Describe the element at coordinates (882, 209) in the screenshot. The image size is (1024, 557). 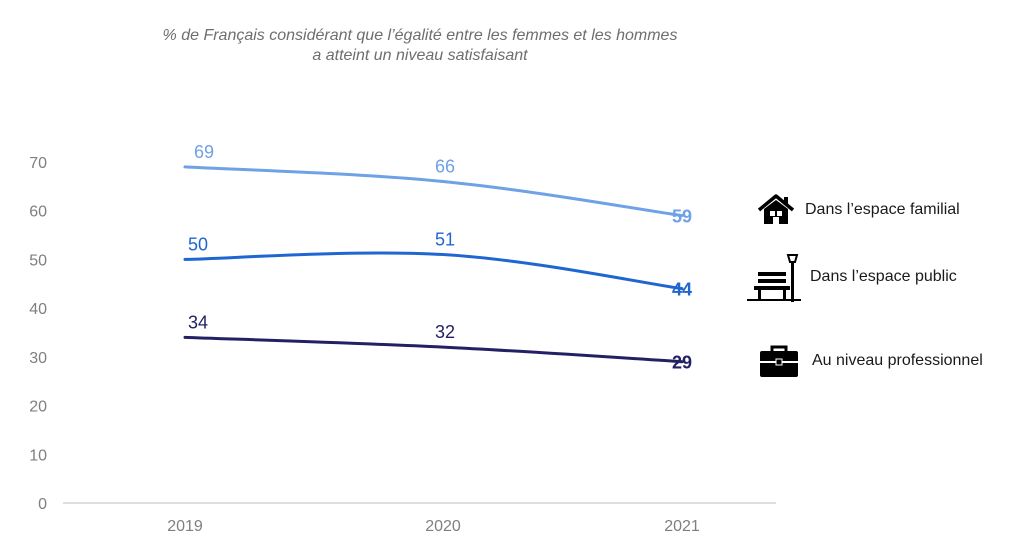
I see `legend-label-familial: Dans l’espace familial` at that location.